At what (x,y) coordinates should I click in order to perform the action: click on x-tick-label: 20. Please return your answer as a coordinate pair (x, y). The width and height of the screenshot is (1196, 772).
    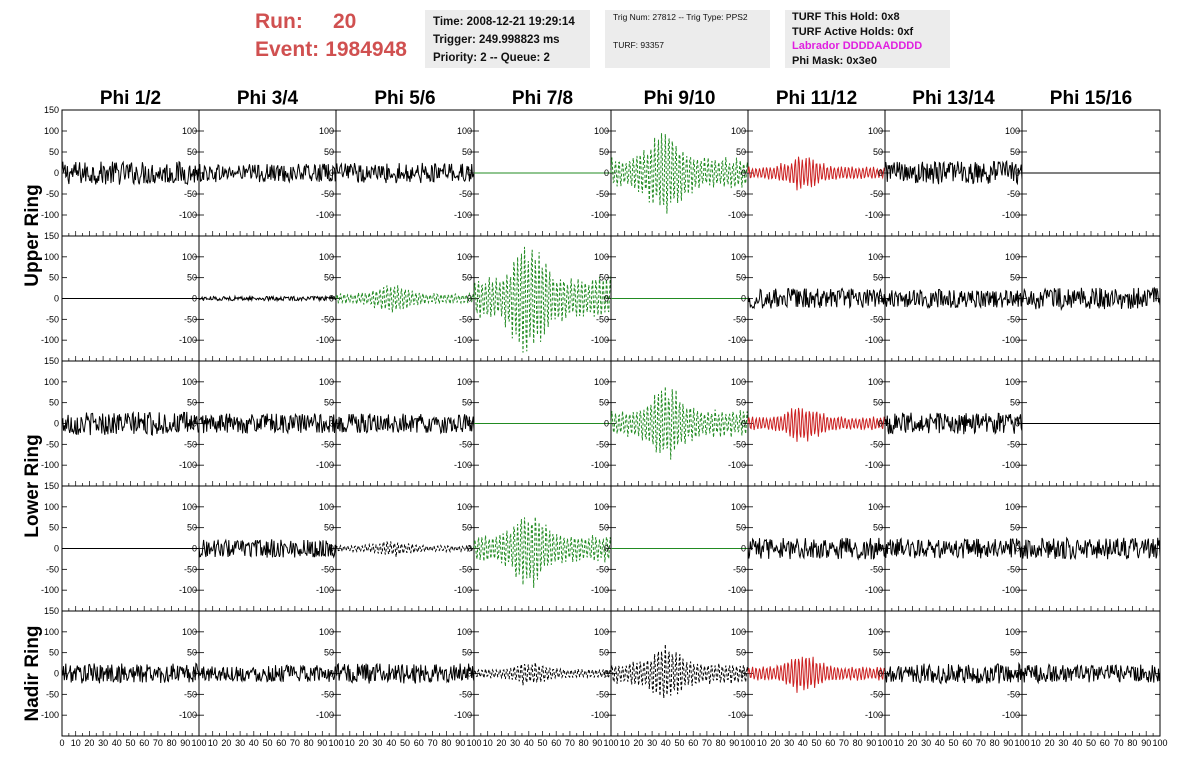
    Looking at the image, I should click on (912, 743).